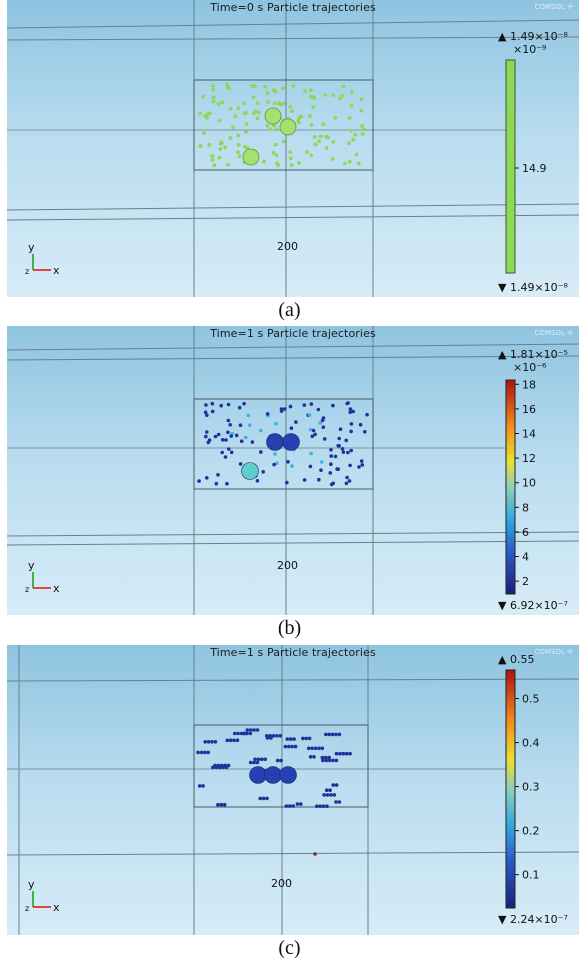 This screenshot has width=579, height=963. What do you see at coordinates (534, 168) in the screenshot?
I see `colorbar-tick: 14.9` at bounding box center [534, 168].